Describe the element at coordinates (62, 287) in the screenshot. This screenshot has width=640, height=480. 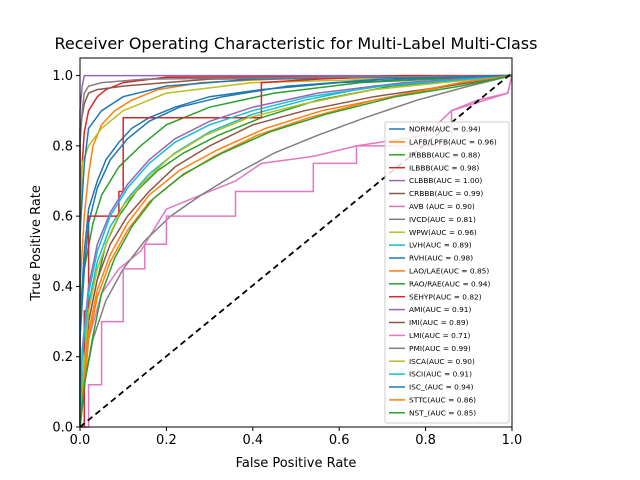
I see `y-tick-label: 0.4` at that location.